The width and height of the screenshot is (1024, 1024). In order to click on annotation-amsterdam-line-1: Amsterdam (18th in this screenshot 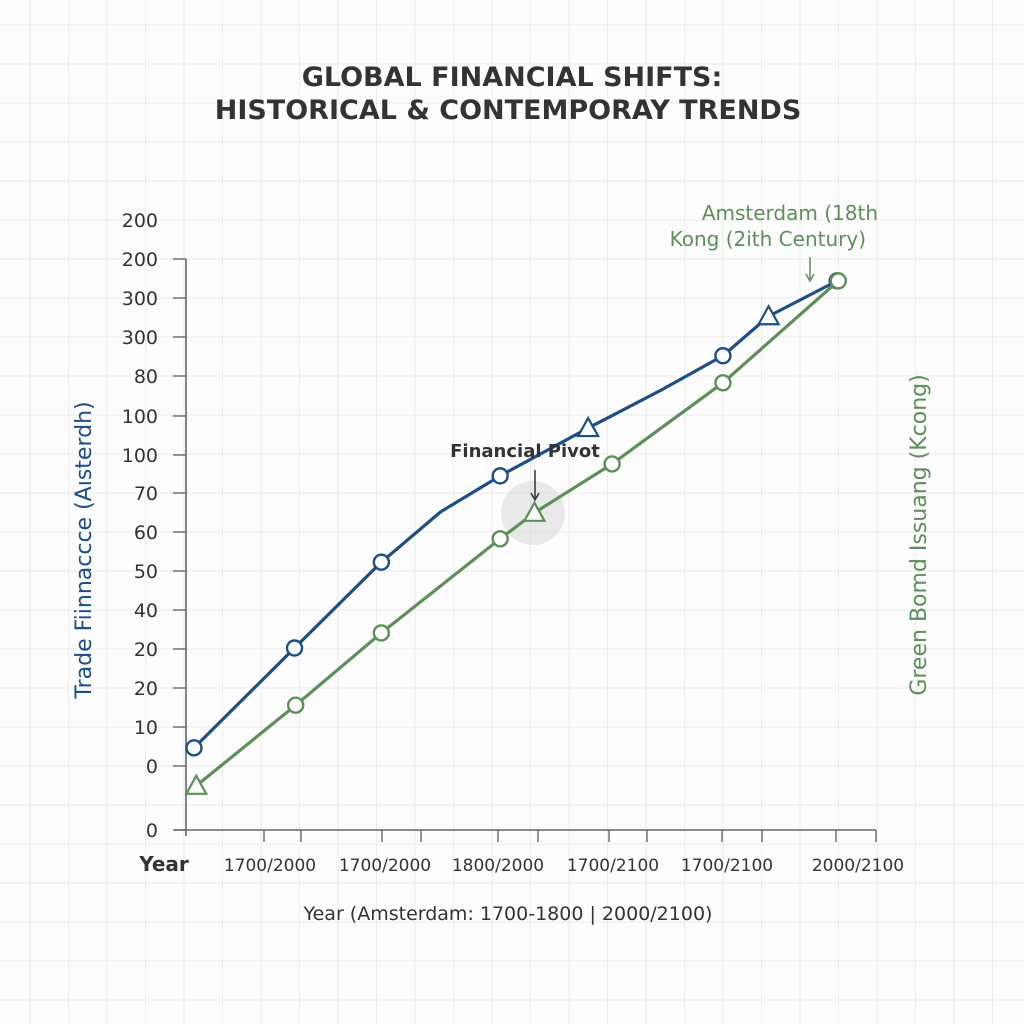, I will do `click(790, 213)`.